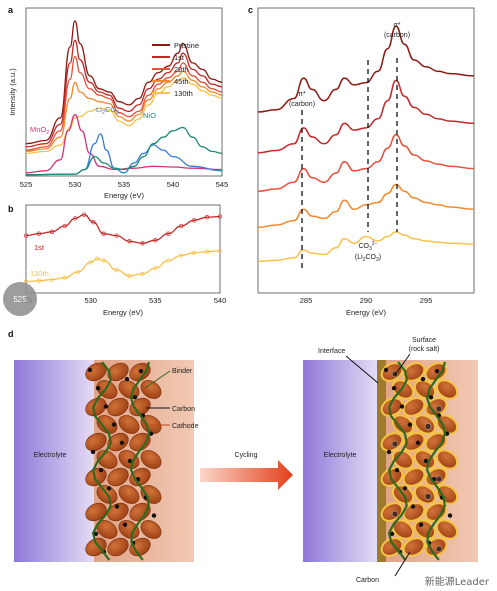  I want to click on series-line-c-pristine, so click(366, 69).